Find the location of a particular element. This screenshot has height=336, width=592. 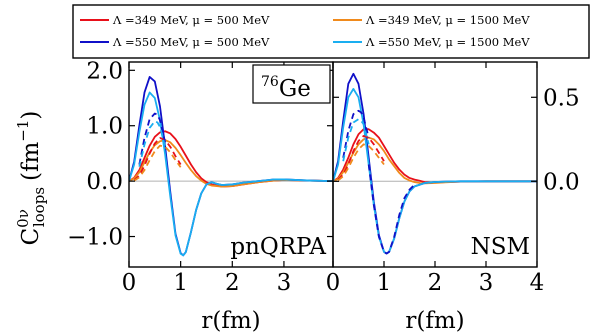

legend-label-4: Λ =550 MeV, μ = 1500 MeV is located at coordinates (447, 42).